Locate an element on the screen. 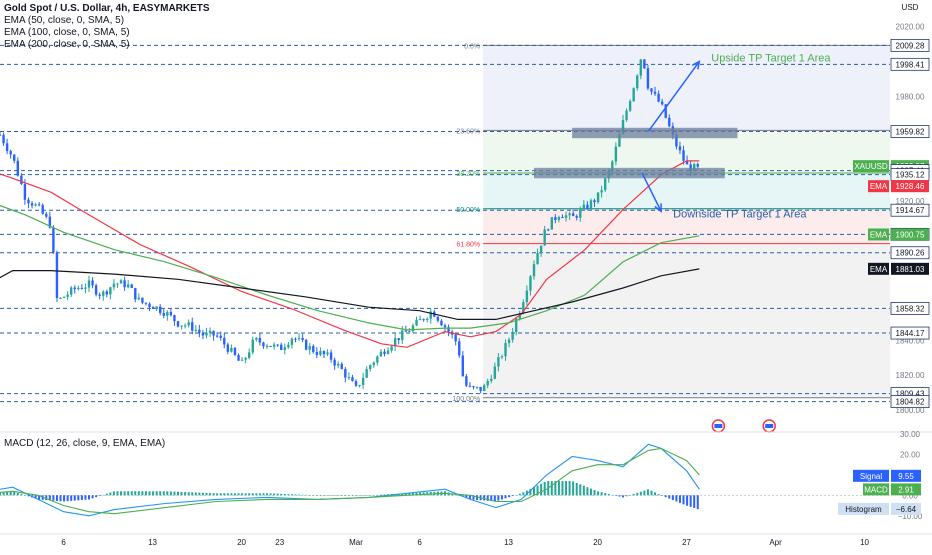 This screenshot has height=555, width=932. price-axis-tag-text: EMA is located at coordinates (879, 269).